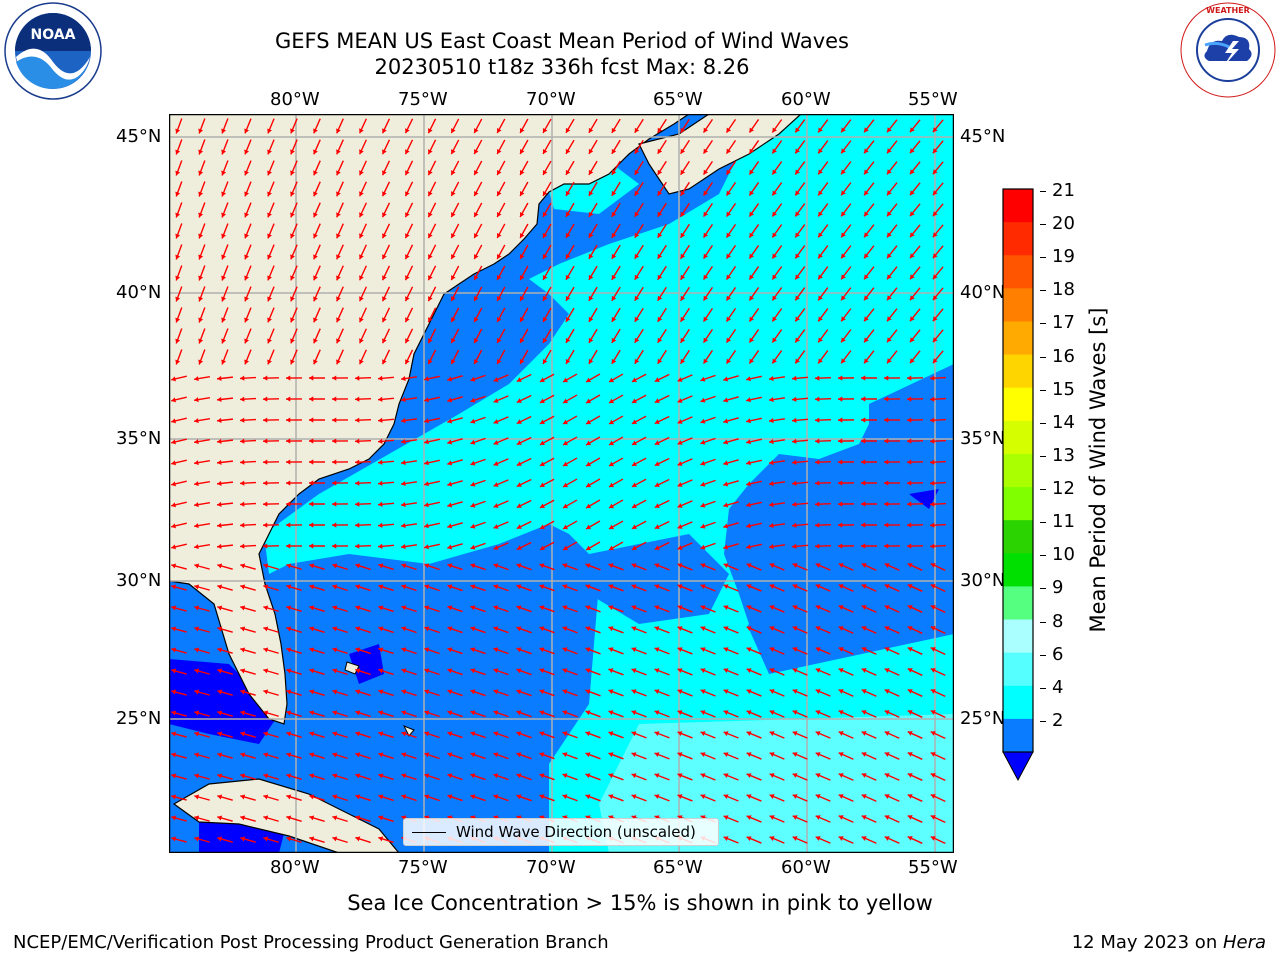 This screenshot has width=1280, height=960. Describe the element at coordinates (806, 99) in the screenshot. I see `lon-label-top-60w: 60°W` at that location.